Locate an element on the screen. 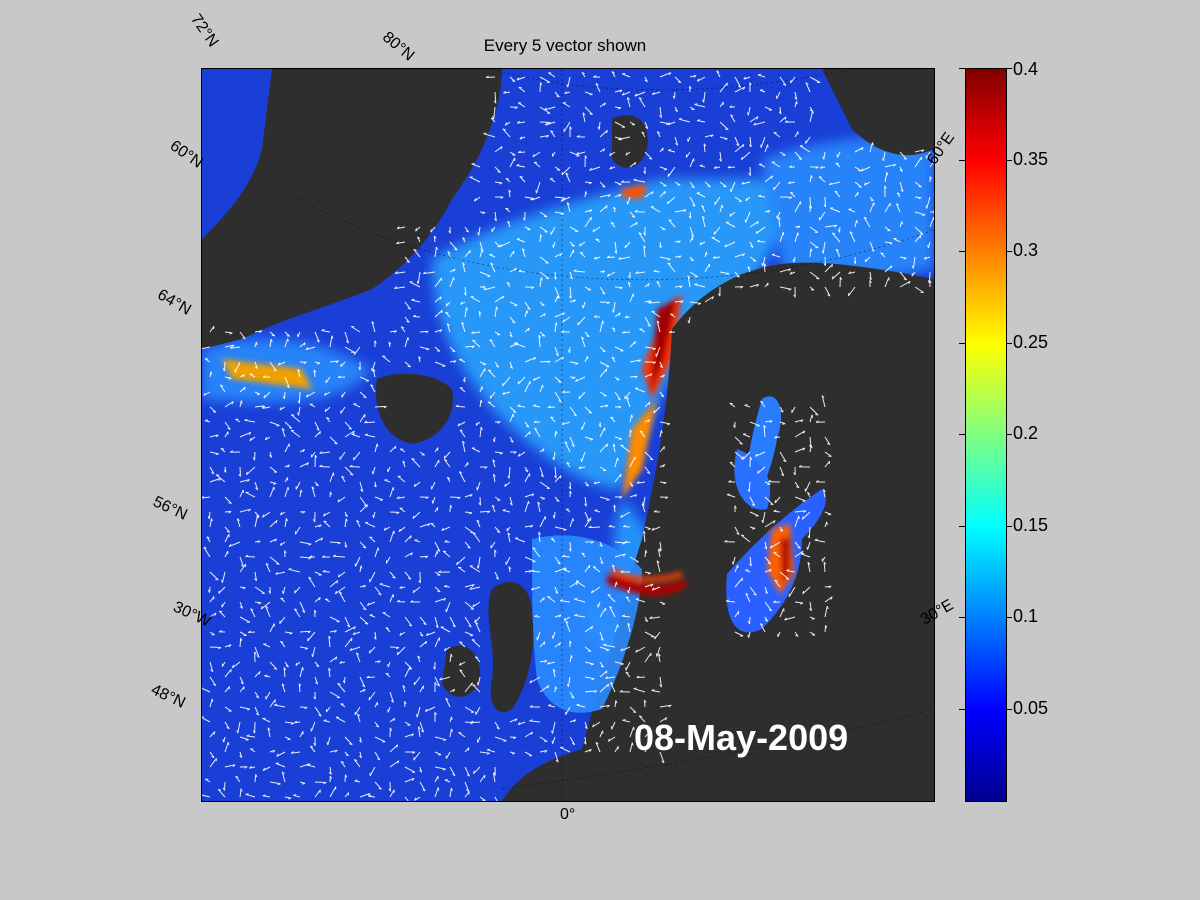 The width and height of the screenshot is (1200, 900). colorbar-tick is located at coordinates (1009, 343).